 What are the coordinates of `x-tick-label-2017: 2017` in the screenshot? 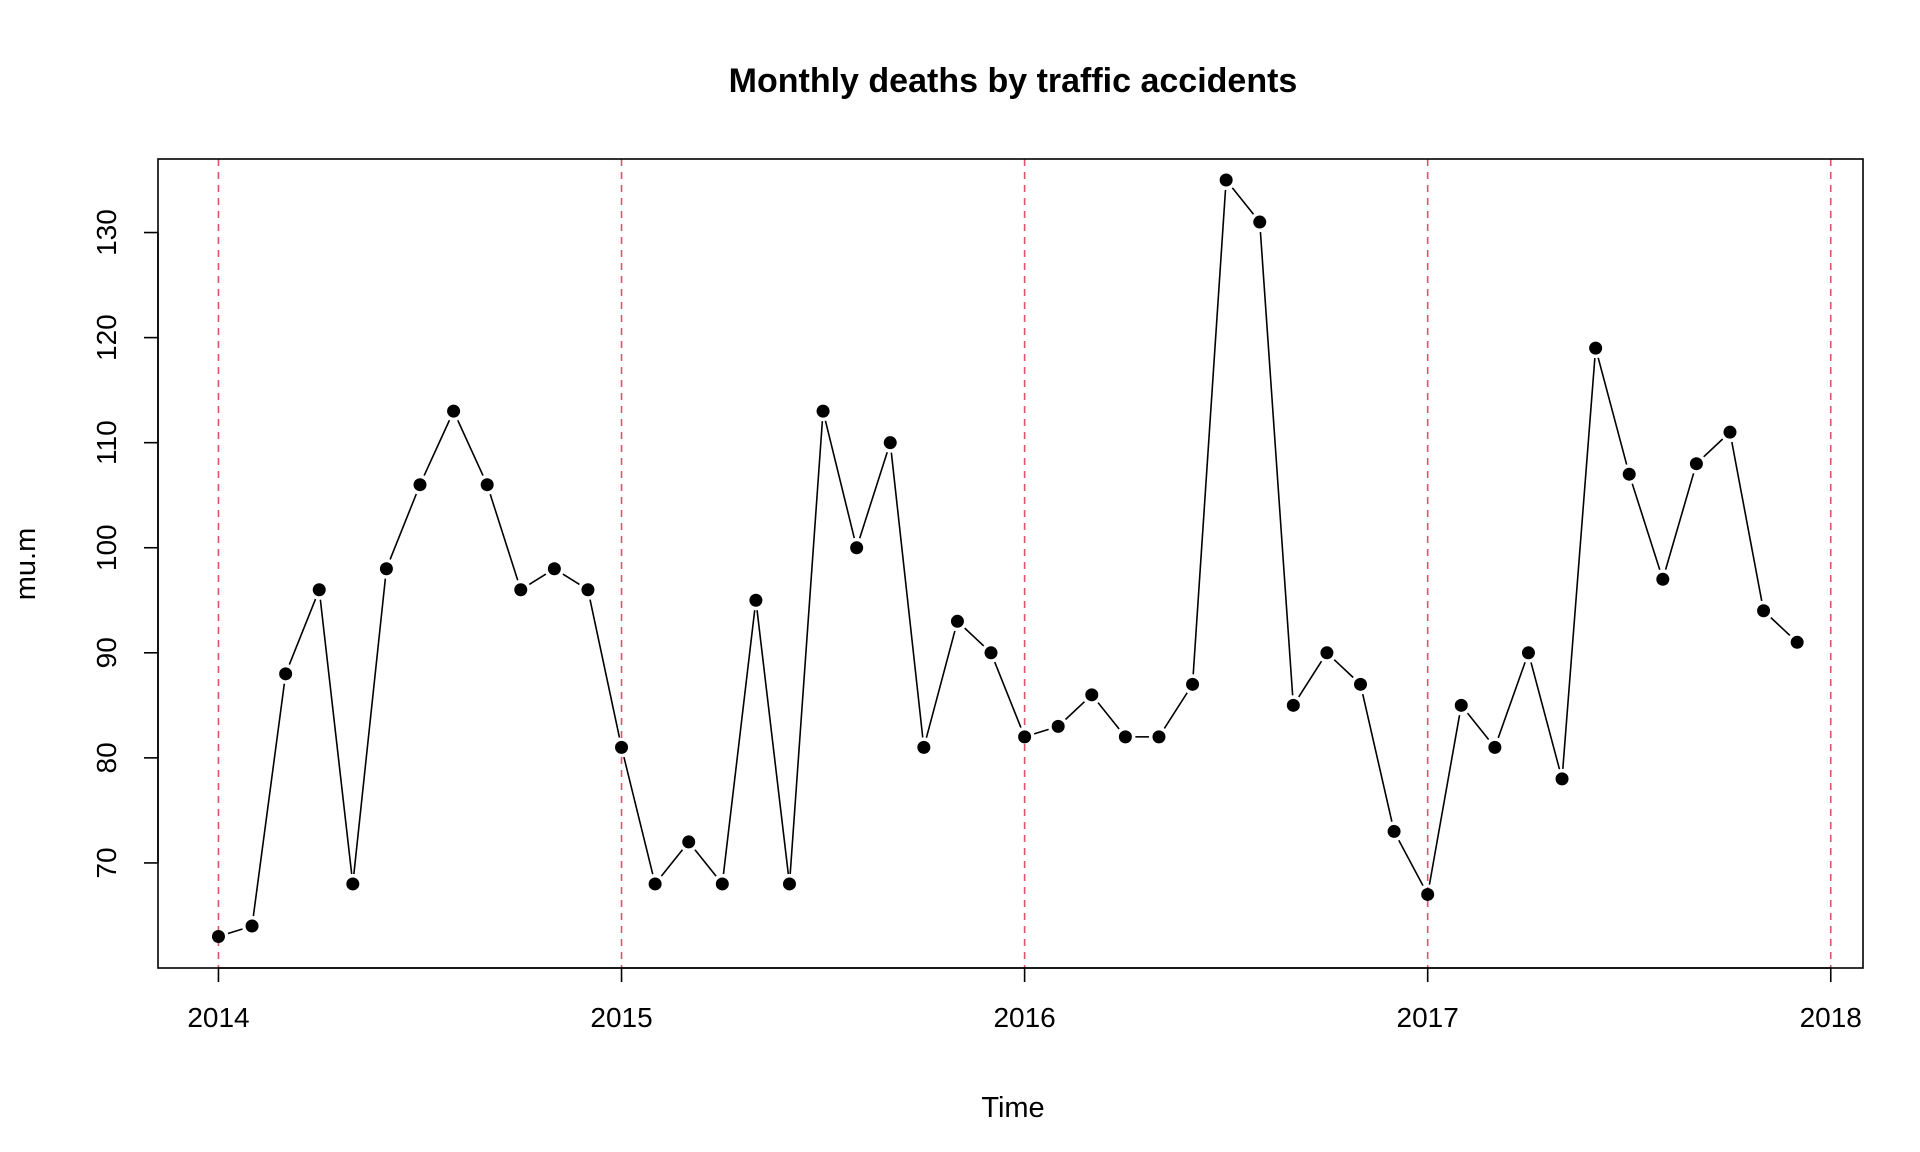 It's located at (1428, 1017).